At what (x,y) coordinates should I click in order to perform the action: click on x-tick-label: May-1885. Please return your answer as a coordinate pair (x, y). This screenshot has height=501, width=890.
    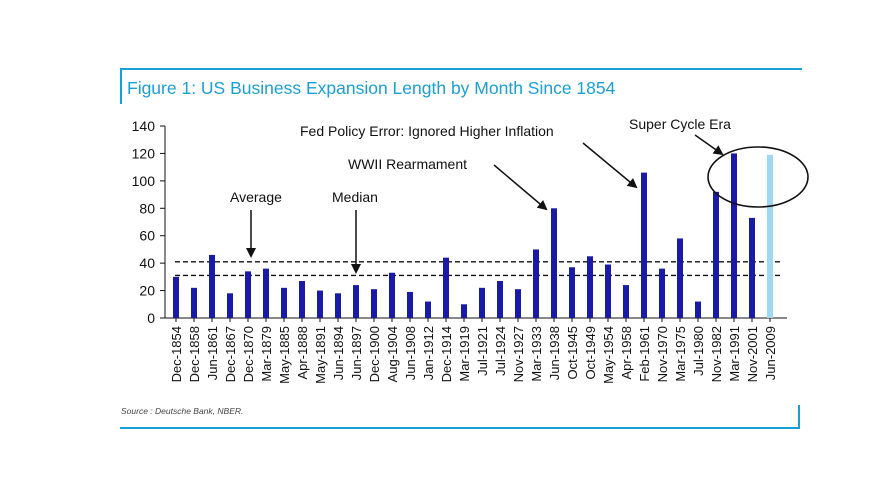
    Looking at the image, I should click on (284, 355).